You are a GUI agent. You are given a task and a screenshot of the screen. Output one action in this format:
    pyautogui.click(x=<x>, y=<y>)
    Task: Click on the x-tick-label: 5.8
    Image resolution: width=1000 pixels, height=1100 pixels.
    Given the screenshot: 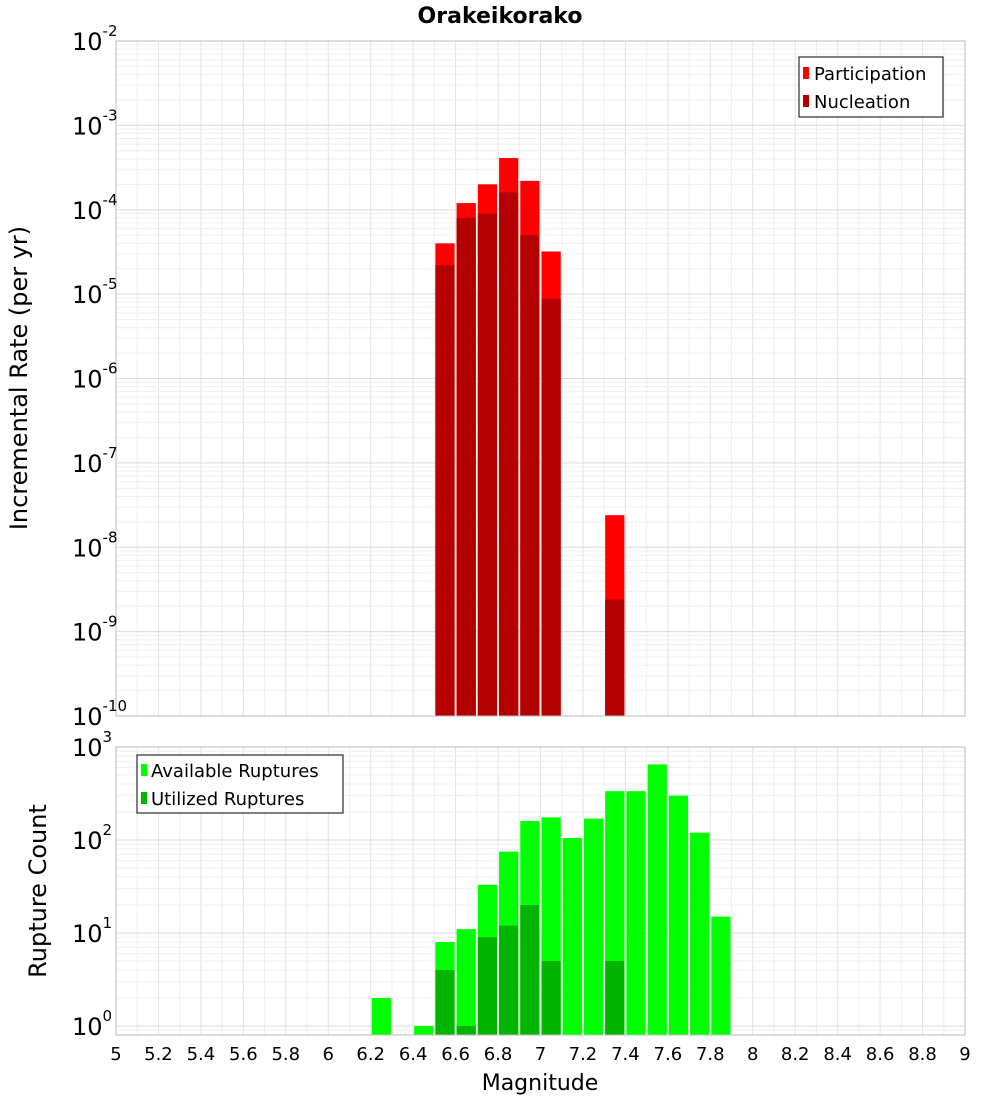 What is the action you would take?
    pyautogui.click(x=285, y=1054)
    